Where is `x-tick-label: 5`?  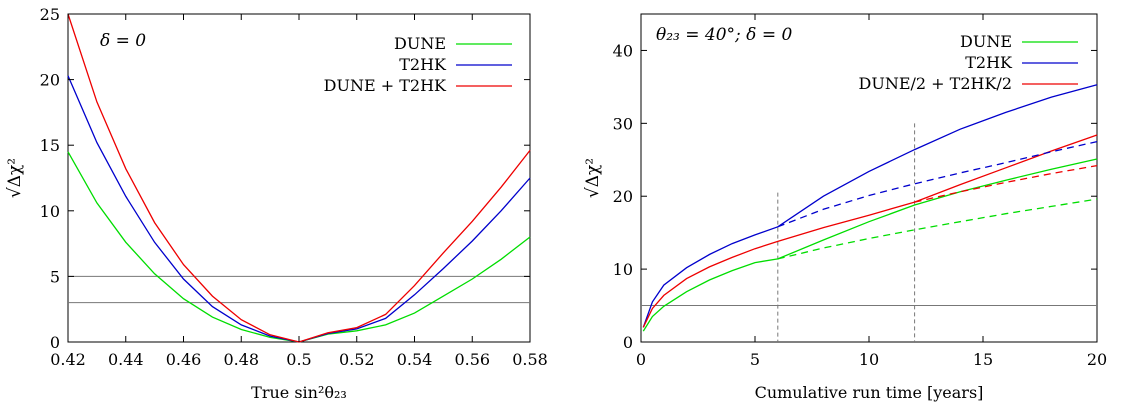
x-tick-label: 5 is located at coordinates (755, 359).